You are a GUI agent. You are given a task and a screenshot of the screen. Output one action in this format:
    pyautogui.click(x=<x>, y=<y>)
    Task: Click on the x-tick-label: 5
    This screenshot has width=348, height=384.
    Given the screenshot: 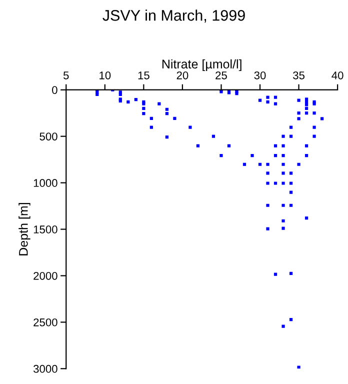 What is the action you would take?
    pyautogui.click(x=66, y=76)
    